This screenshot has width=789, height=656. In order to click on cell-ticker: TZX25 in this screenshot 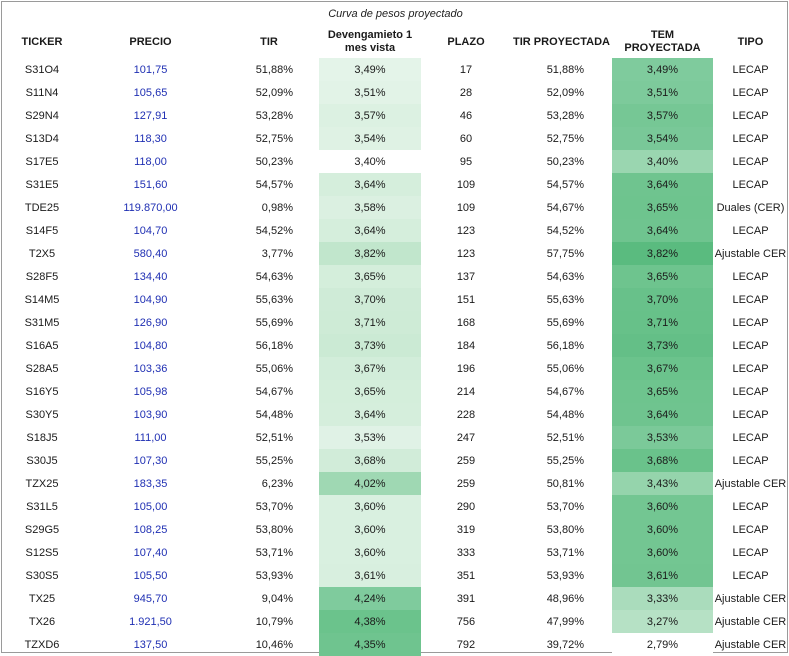, I will do `click(42, 483)`.